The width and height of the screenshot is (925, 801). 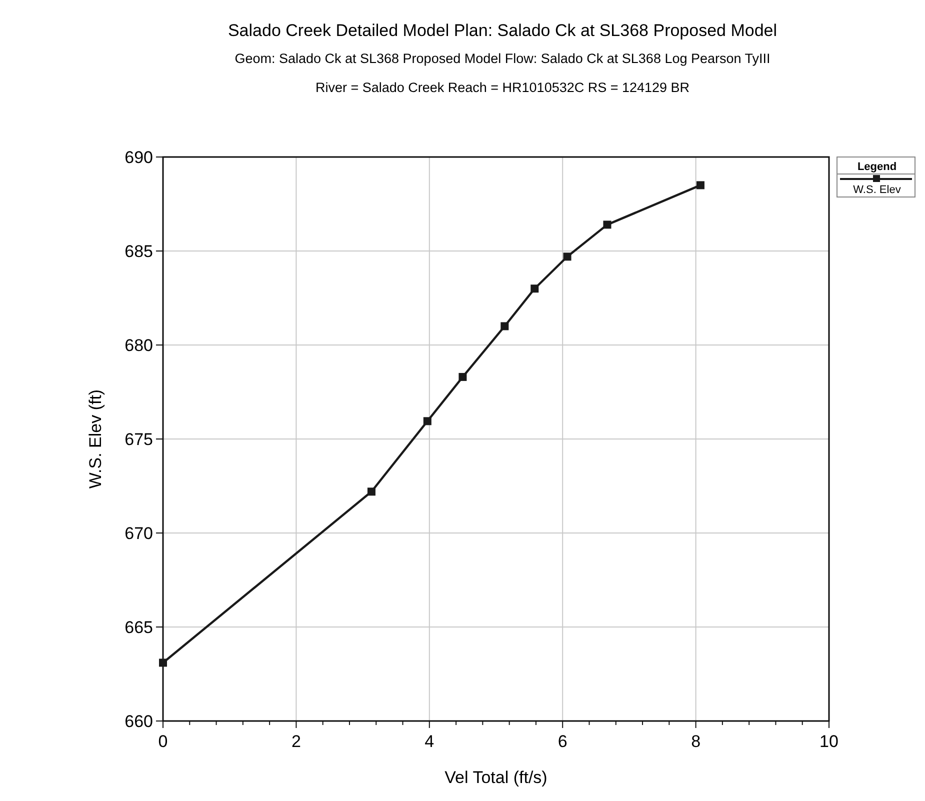 What do you see at coordinates (503, 30) in the screenshot?
I see `chart-title: Salado Creek Detailed Model Plan: Salado Ck at SL368 Proposed Model` at bounding box center [503, 30].